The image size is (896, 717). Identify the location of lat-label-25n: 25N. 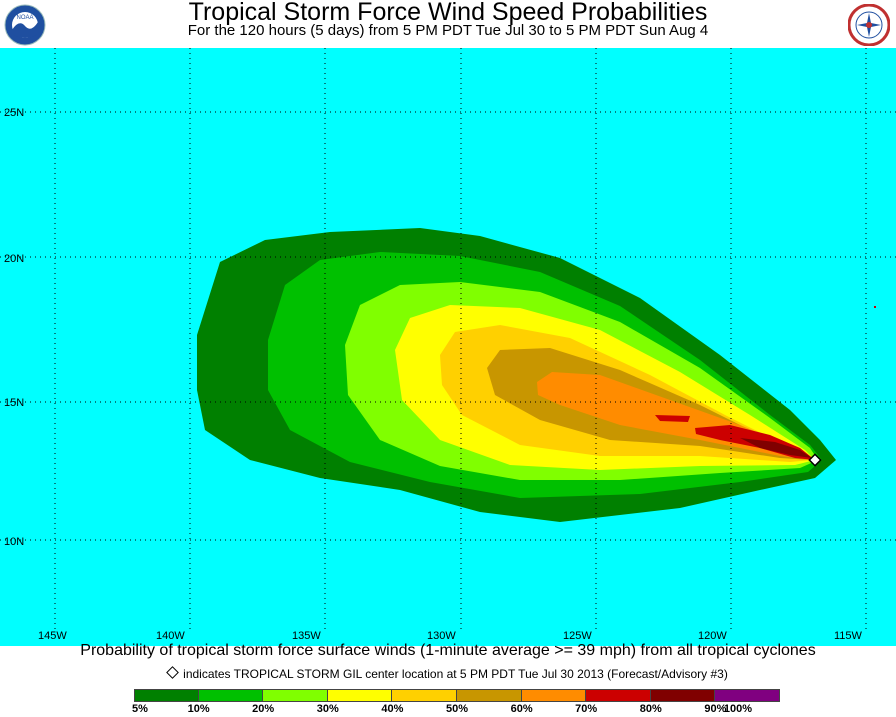
(14, 113).